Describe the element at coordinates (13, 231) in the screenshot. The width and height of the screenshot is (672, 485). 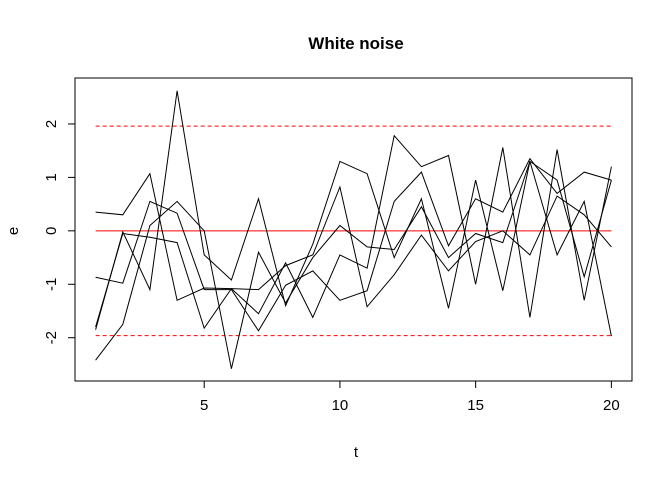
I see `y-axis-title: e` at that location.